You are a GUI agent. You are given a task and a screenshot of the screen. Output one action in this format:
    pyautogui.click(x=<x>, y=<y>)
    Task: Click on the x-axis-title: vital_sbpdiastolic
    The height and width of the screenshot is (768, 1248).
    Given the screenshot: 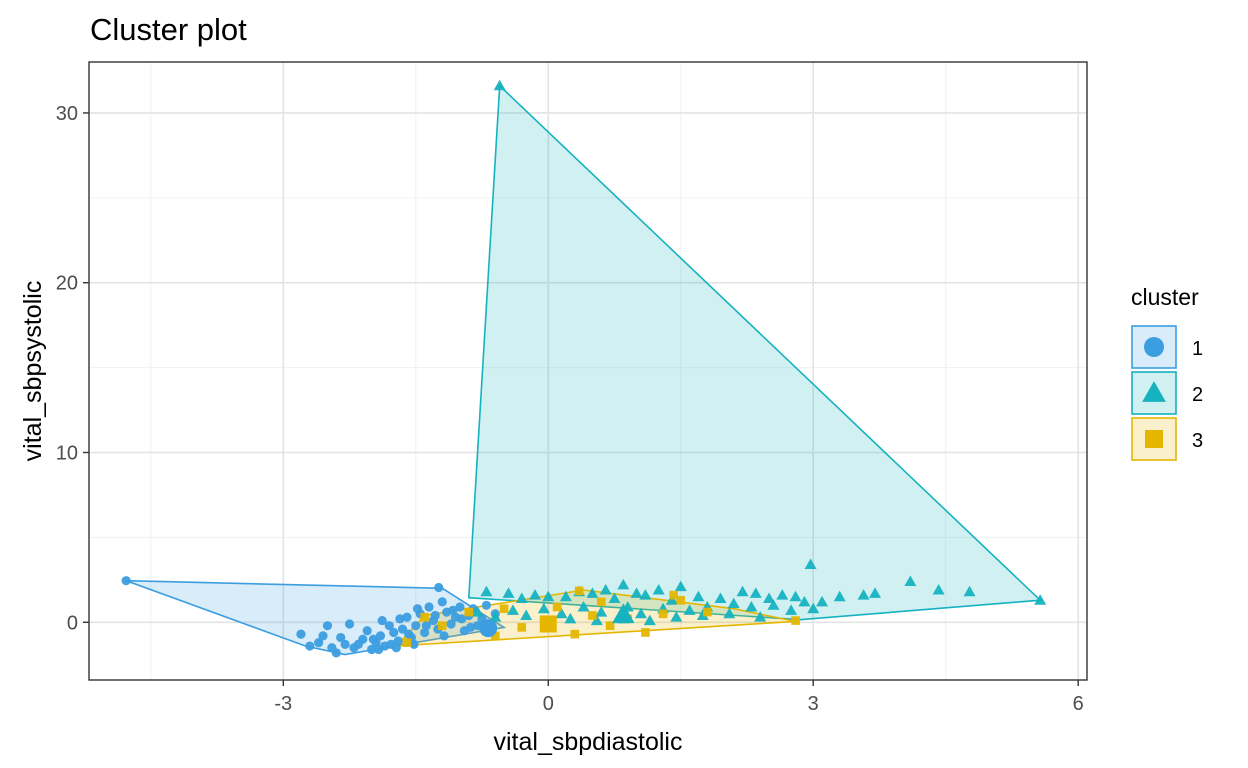 What is the action you would take?
    pyautogui.click(x=588, y=742)
    